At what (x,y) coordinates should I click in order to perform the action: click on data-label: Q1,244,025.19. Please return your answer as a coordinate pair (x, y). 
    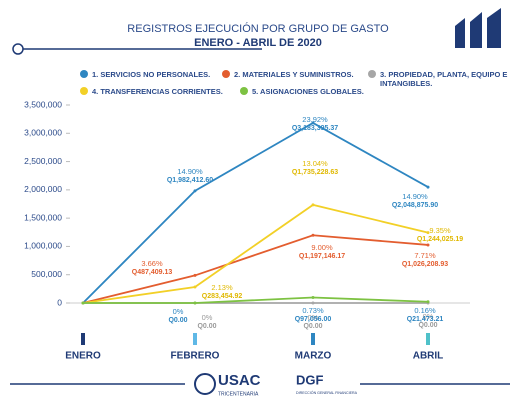
    Looking at the image, I should click on (440, 239).